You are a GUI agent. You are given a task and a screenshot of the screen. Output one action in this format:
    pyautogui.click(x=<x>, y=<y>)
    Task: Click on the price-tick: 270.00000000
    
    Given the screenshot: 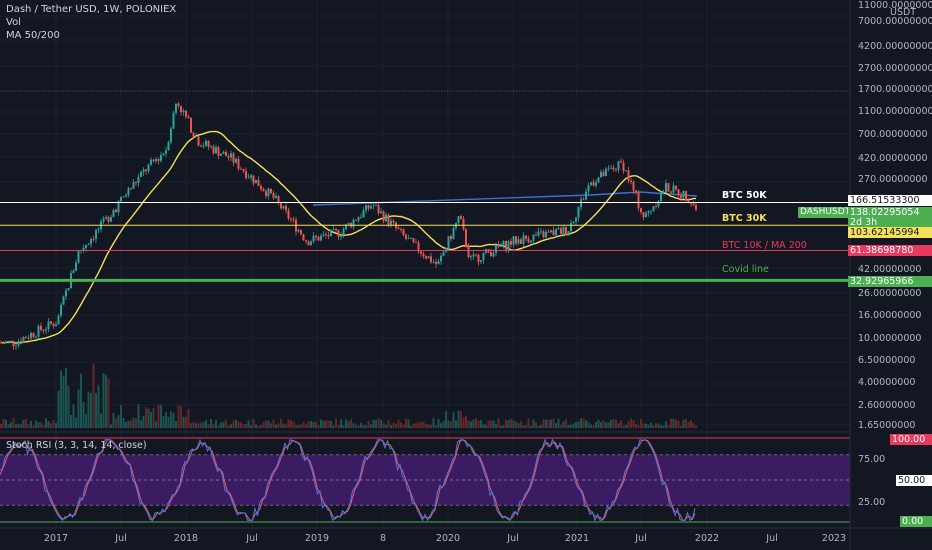 What is the action you would take?
    pyautogui.click(x=893, y=179)
    